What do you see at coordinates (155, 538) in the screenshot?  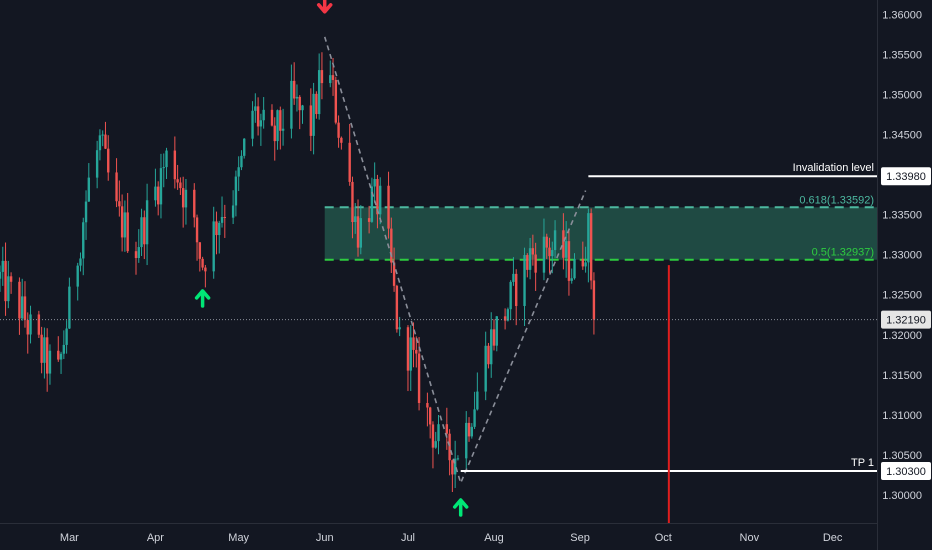 I see `time-tick-label: Apr` at bounding box center [155, 538].